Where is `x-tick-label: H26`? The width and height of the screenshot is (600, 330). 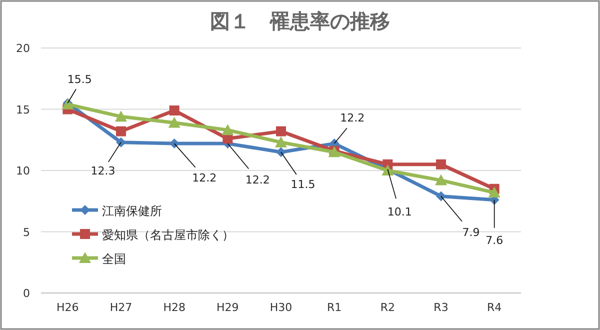 x-tick-label: H26 is located at coordinates (67, 307).